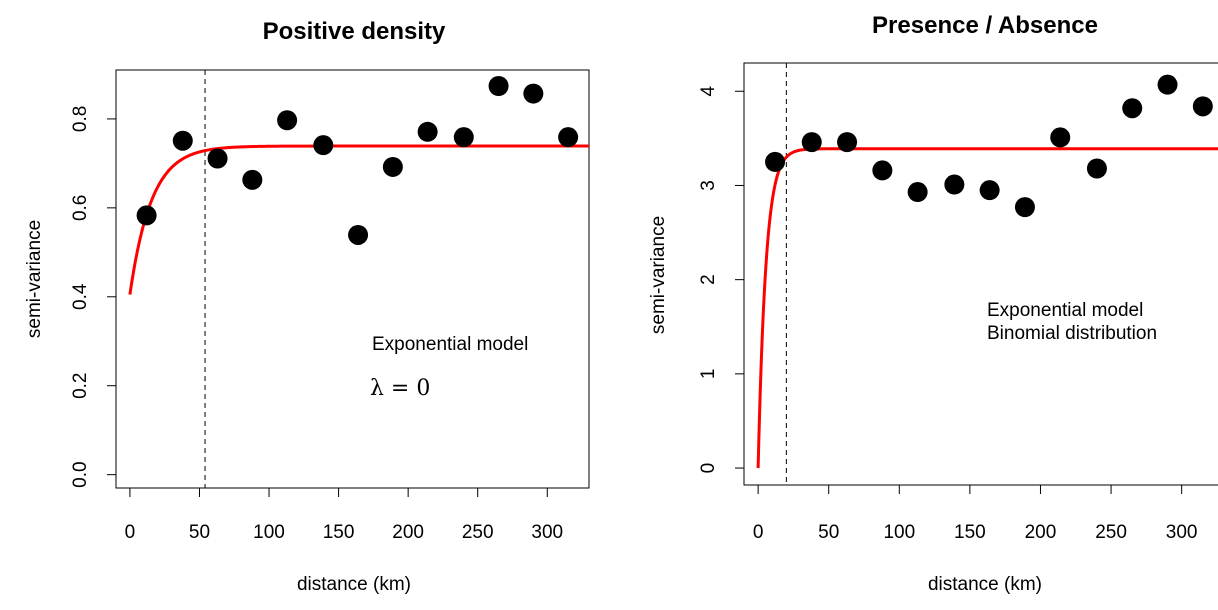  What do you see at coordinates (708, 185) in the screenshot?
I see `y-tick-label: 3` at bounding box center [708, 185].